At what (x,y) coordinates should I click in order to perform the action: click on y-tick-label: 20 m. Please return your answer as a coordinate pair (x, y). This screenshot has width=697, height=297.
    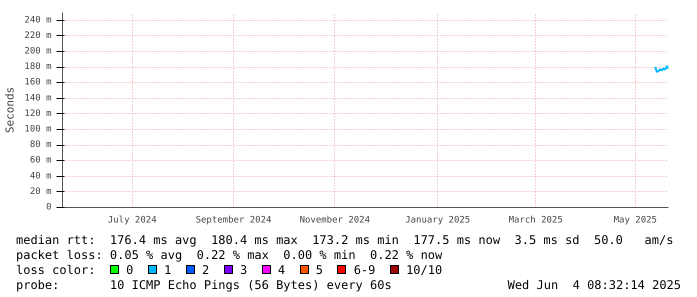
    Looking at the image, I should click on (41, 191).